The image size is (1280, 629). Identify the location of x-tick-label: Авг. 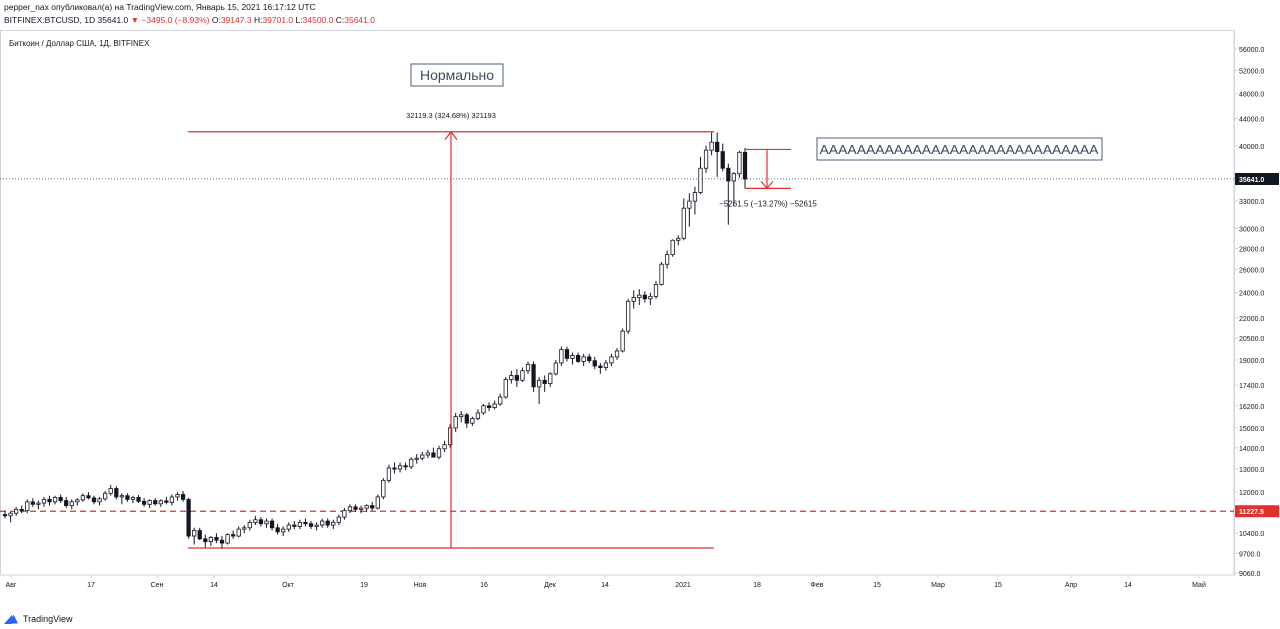
(11, 585).